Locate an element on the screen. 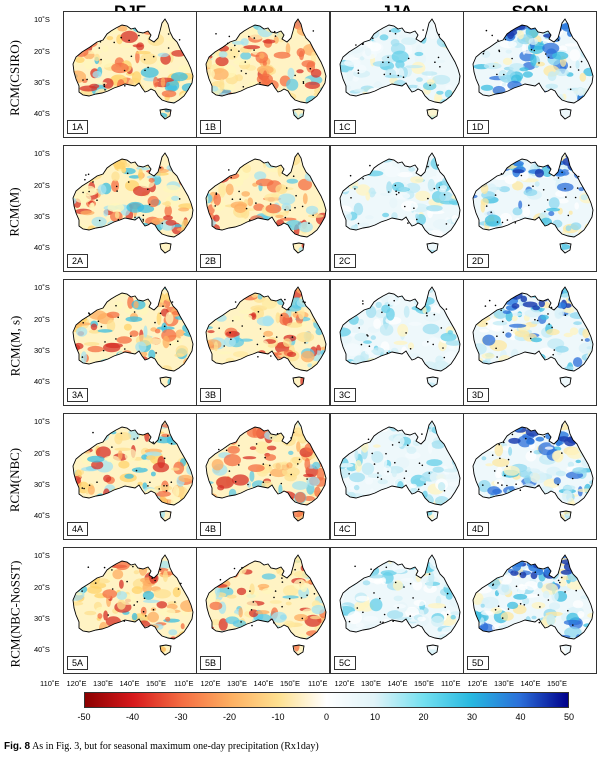 Image resolution: width=603 pixels, height=758 pixels. row-label-text: RCM(CSIRO) is located at coordinates (15, 78).